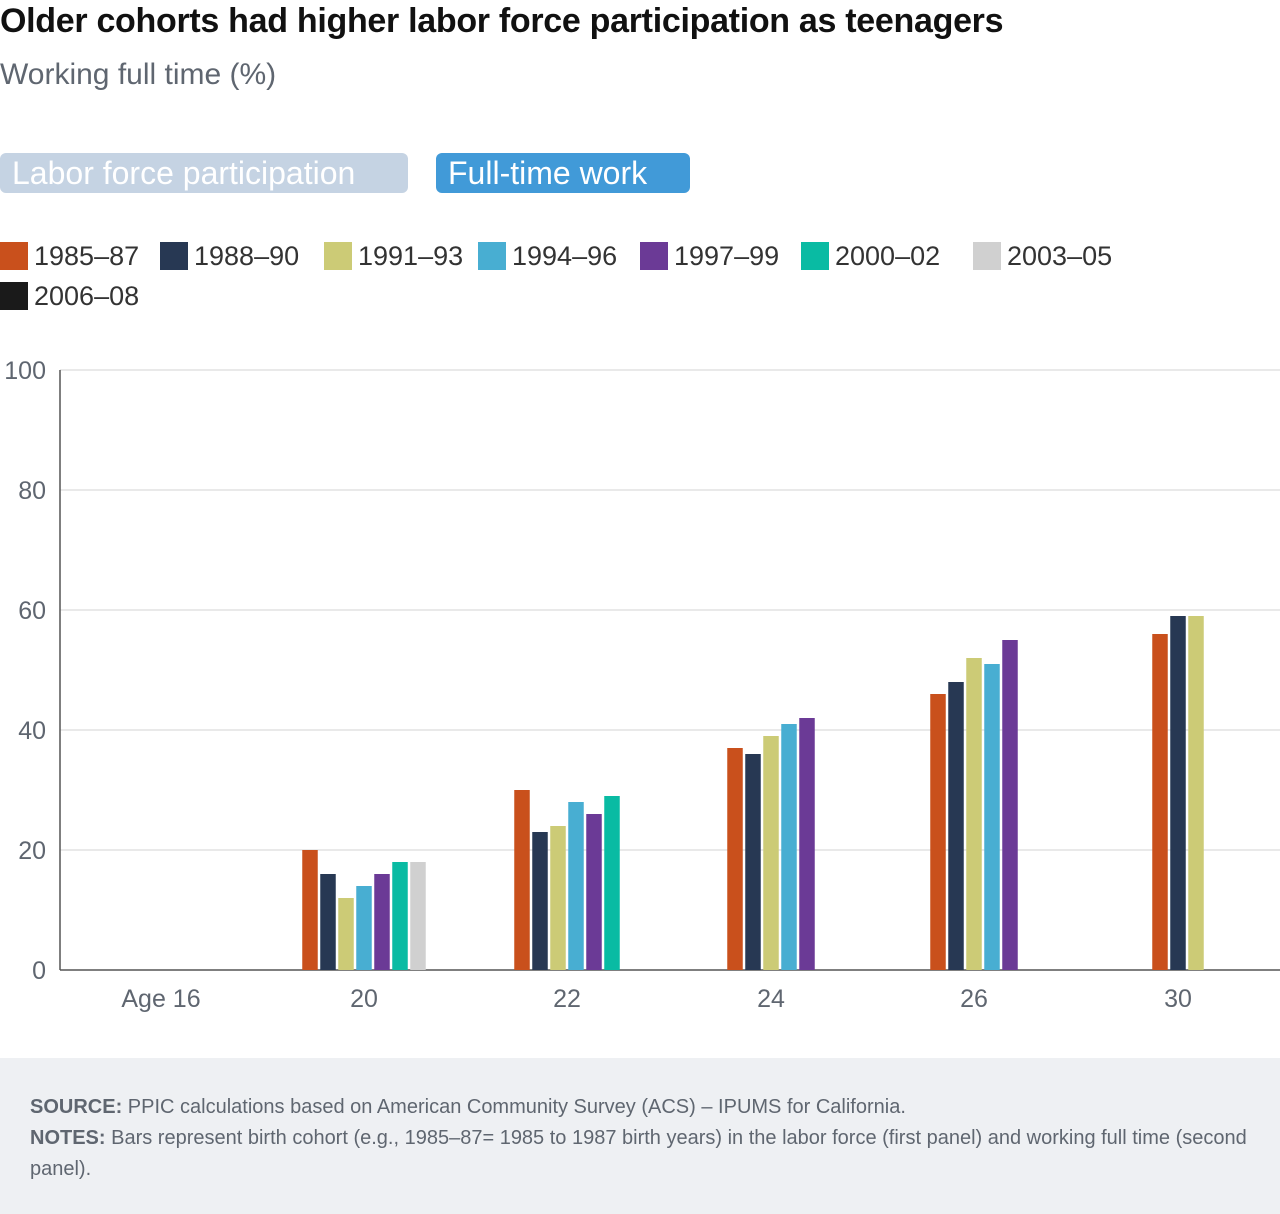  What do you see at coordinates (565, 255) in the screenshot?
I see `legend-label: 1994–96` at bounding box center [565, 255].